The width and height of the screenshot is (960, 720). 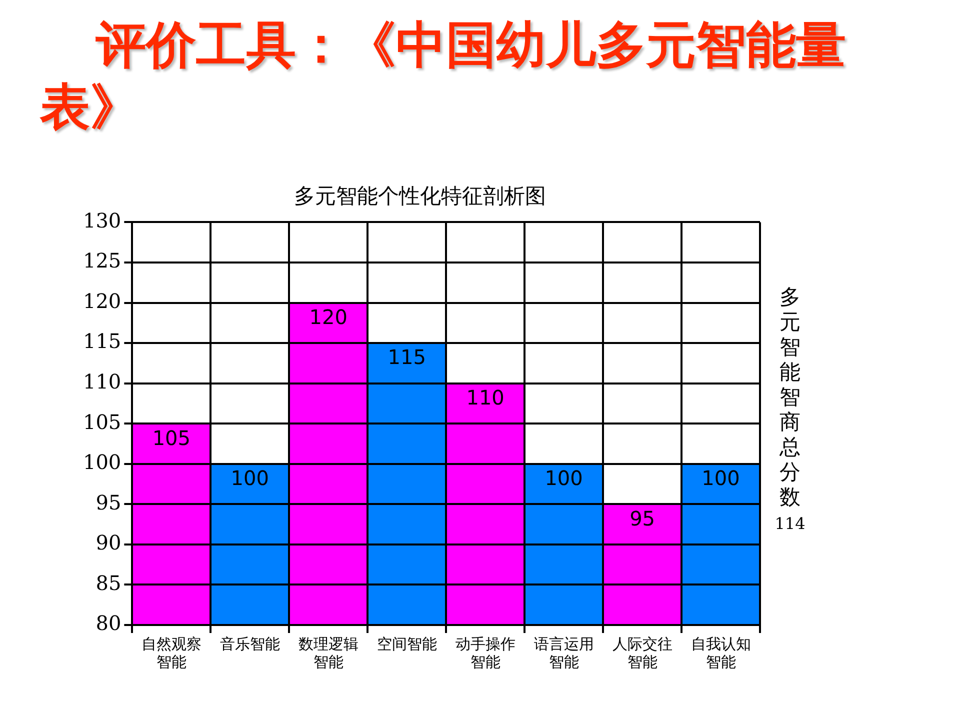 What do you see at coordinates (720, 652) in the screenshot?
I see `x-tick-label: 自我认知智能` at bounding box center [720, 652].